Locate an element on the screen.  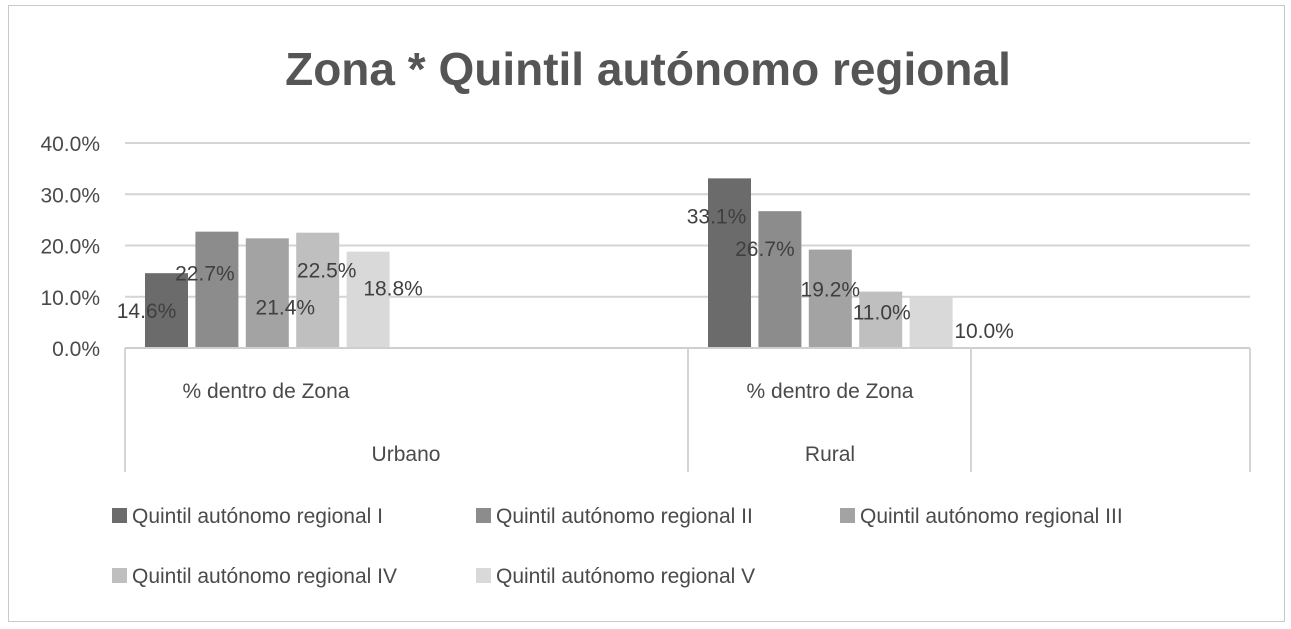
data-label: 18.8% is located at coordinates (393, 289).